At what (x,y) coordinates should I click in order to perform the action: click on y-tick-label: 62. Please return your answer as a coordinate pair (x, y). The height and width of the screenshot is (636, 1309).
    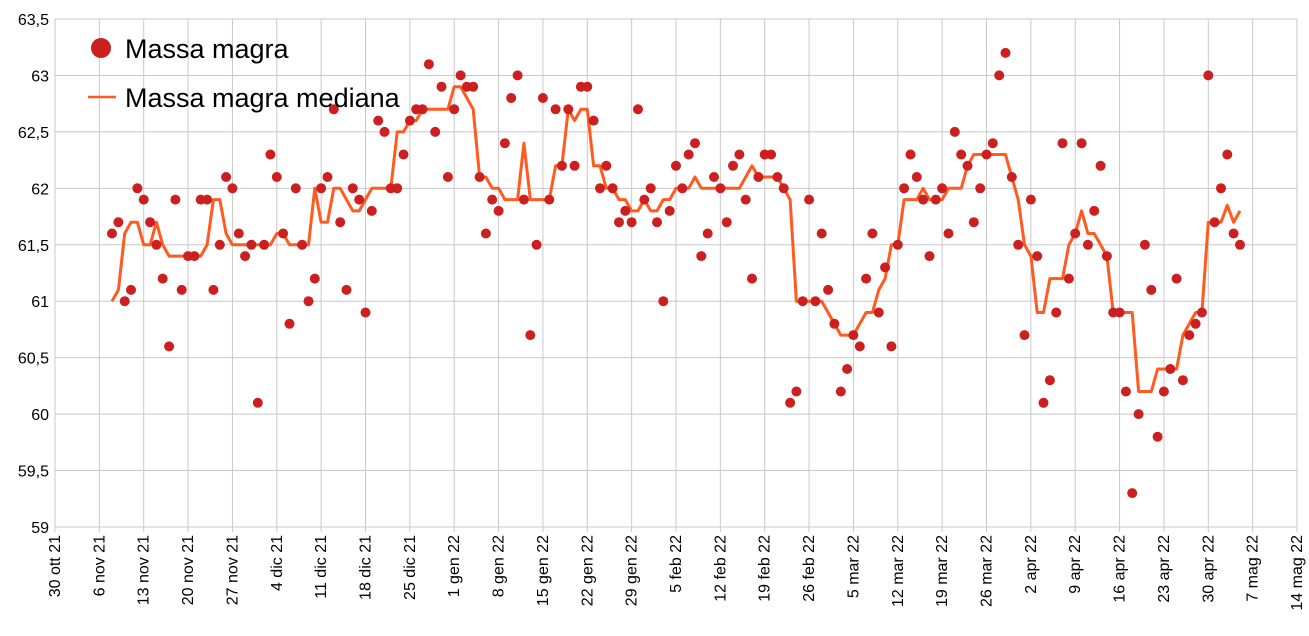
    Looking at the image, I should click on (40, 189).